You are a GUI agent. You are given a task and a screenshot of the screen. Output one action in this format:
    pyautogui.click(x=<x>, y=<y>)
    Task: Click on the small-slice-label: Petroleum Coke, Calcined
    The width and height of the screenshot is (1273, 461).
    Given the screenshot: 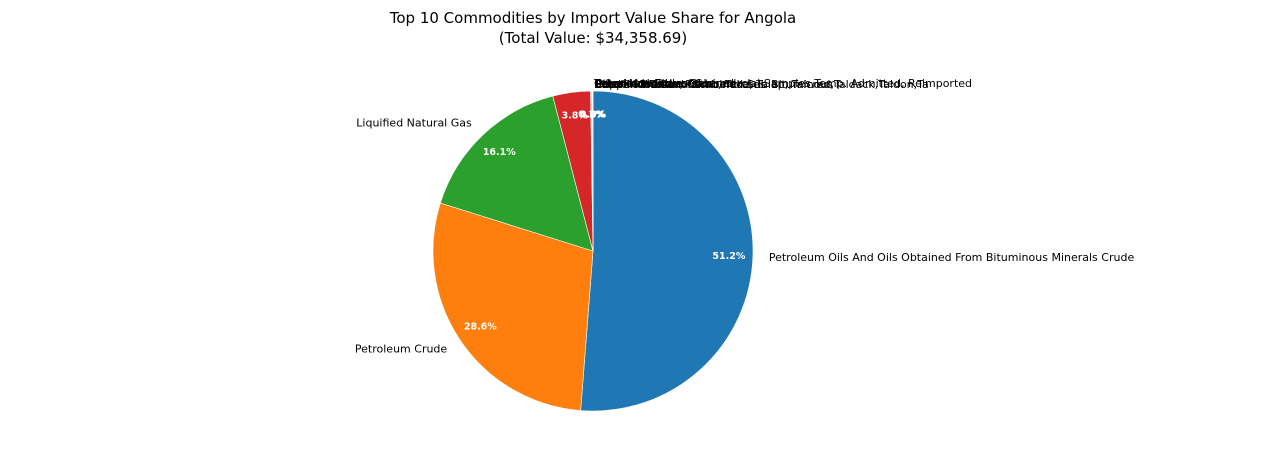 What is the action you would take?
    pyautogui.click(x=666, y=83)
    